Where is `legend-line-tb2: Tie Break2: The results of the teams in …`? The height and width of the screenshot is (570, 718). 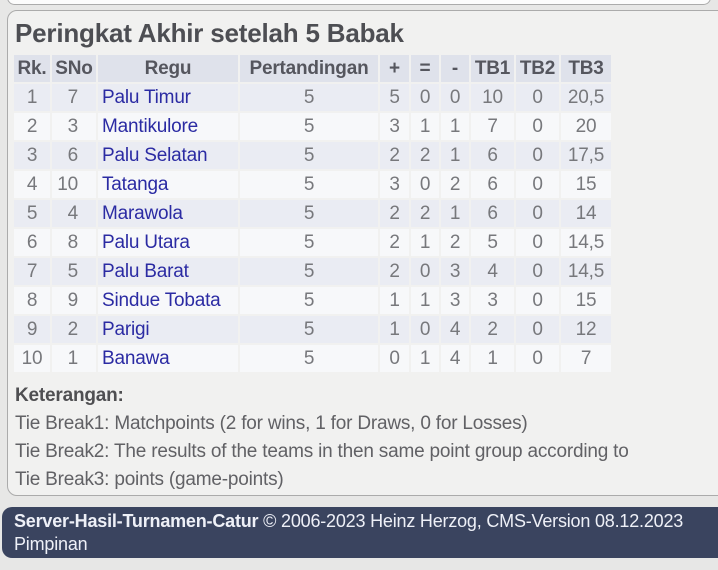 legend-line-tb2: Tie Break2: The results of the teams in … is located at coordinates (322, 451).